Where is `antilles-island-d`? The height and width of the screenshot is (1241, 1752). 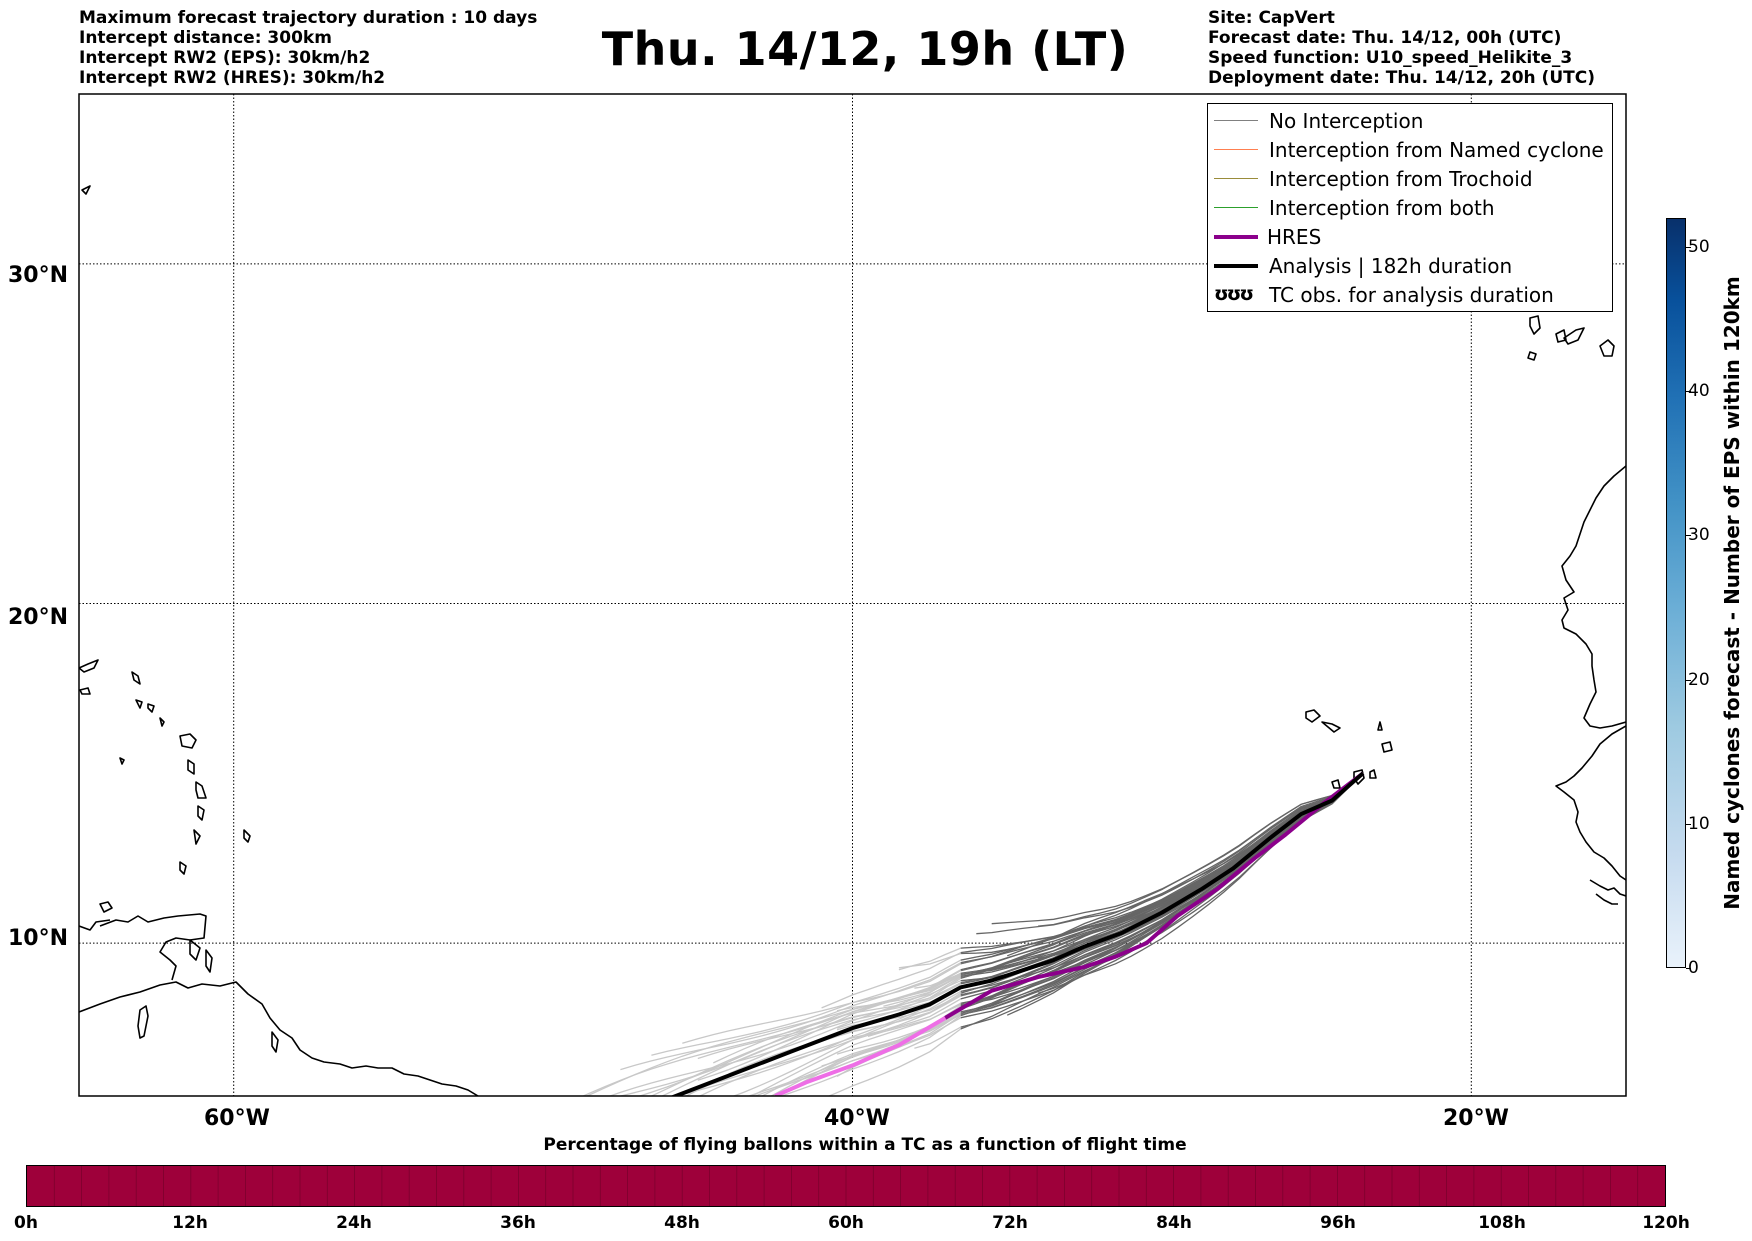
antilles-island-d is located at coordinates (139, 704).